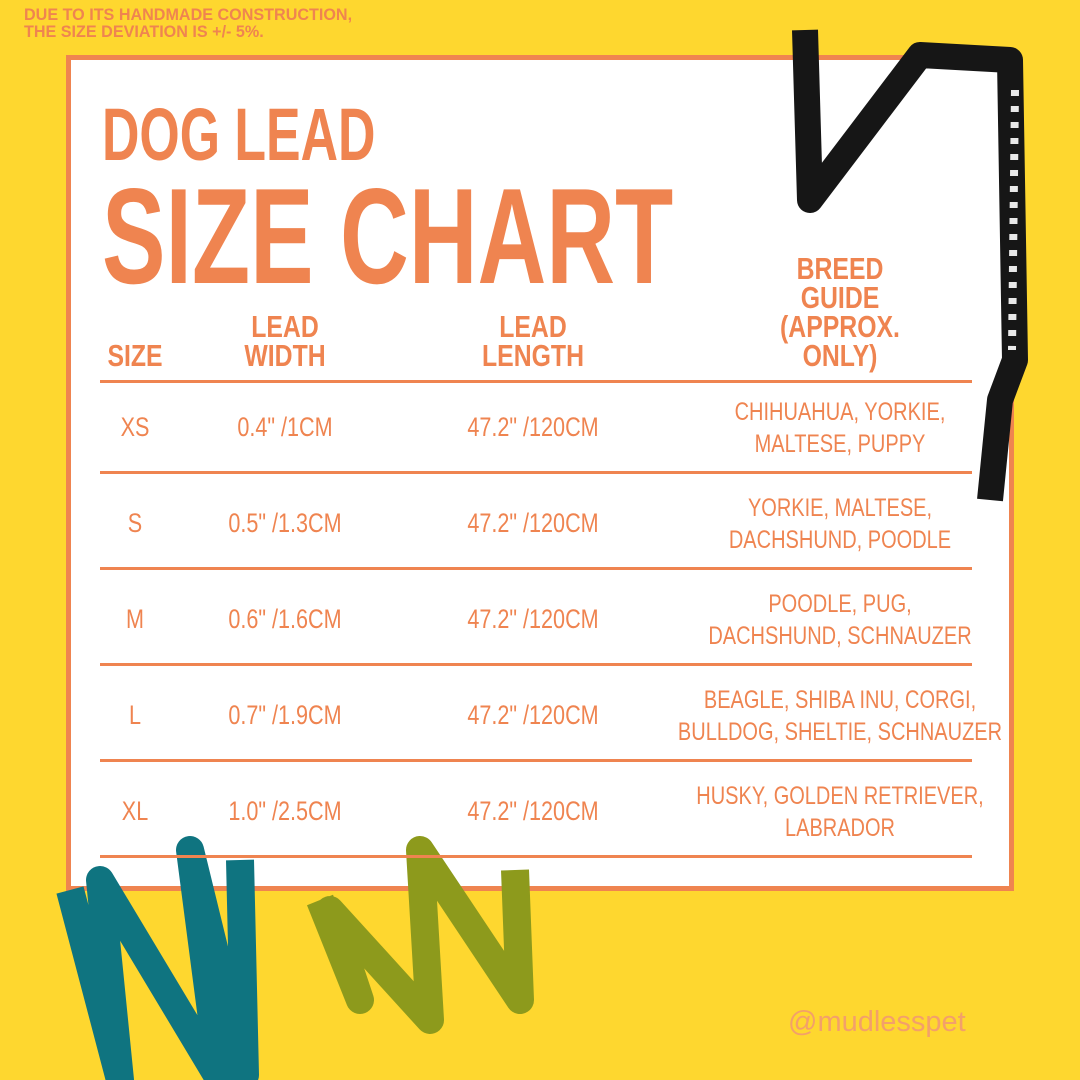 This screenshot has width=1080, height=1080. What do you see at coordinates (135, 715) in the screenshot?
I see `table-cell: L` at bounding box center [135, 715].